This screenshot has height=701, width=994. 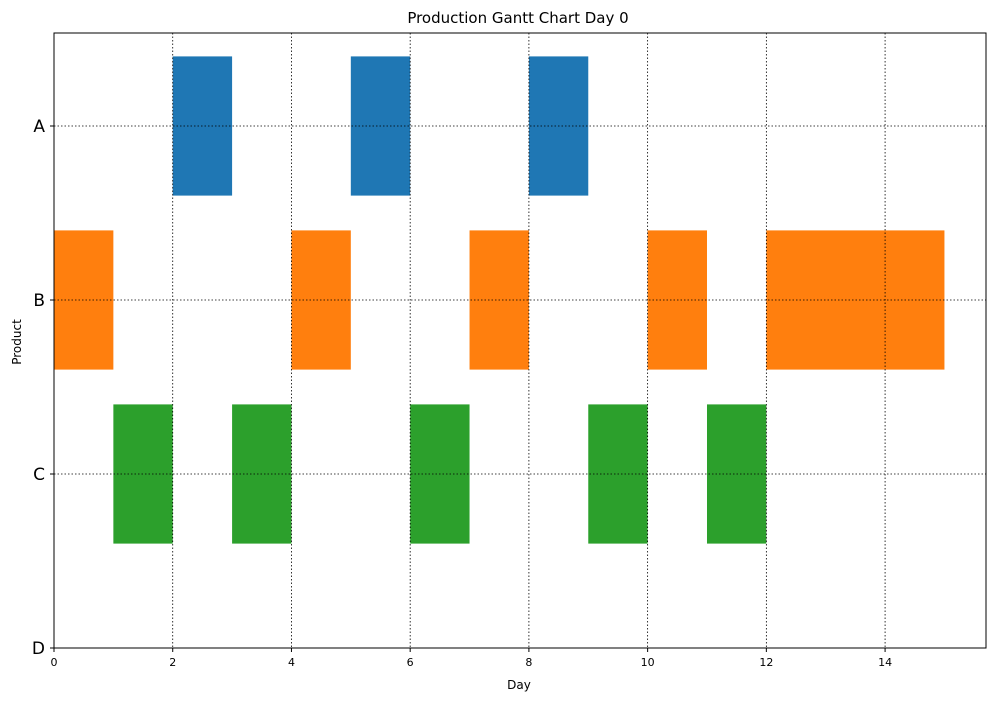 I want to click on y-tick-label-c: C, so click(x=39, y=475).